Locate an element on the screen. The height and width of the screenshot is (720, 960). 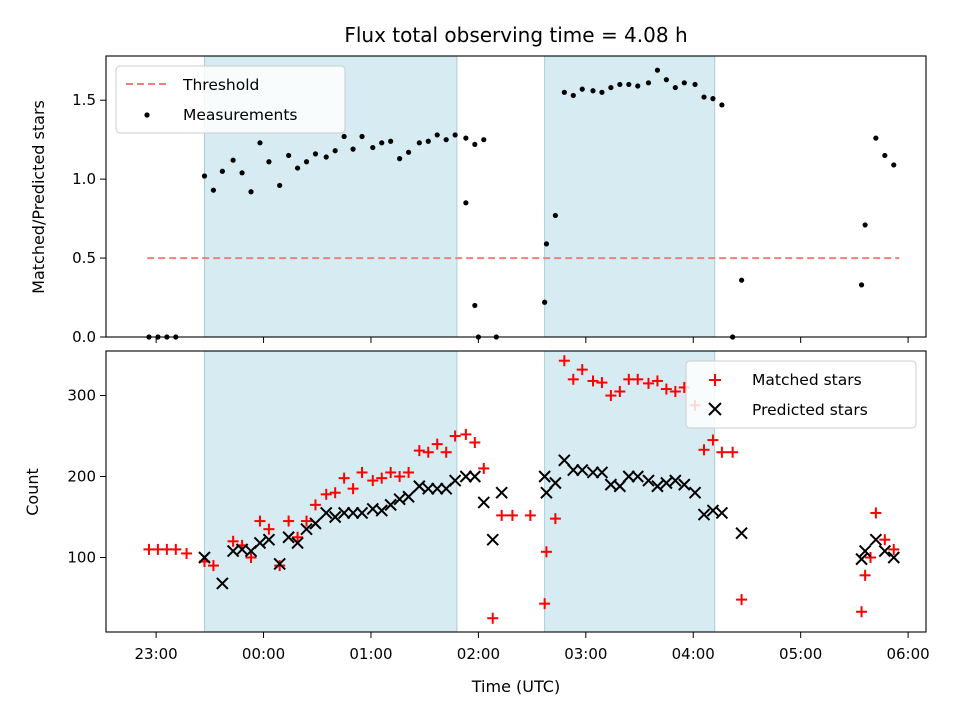
y-tick-label: 1.0 is located at coordinates (84, 179).